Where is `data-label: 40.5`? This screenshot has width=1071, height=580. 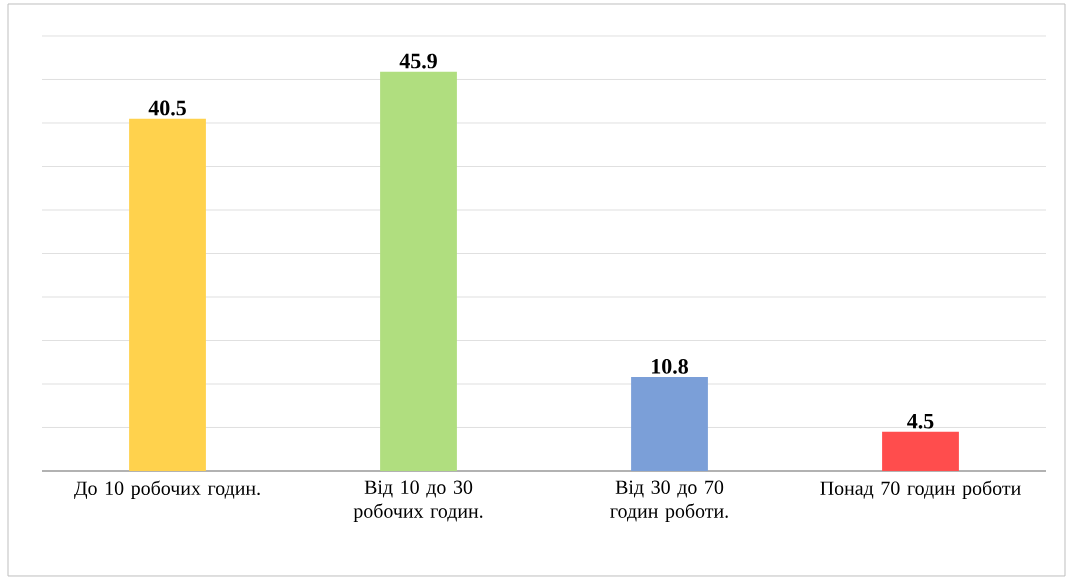 data-label: 40.5 is located at coordinates (167, 108).